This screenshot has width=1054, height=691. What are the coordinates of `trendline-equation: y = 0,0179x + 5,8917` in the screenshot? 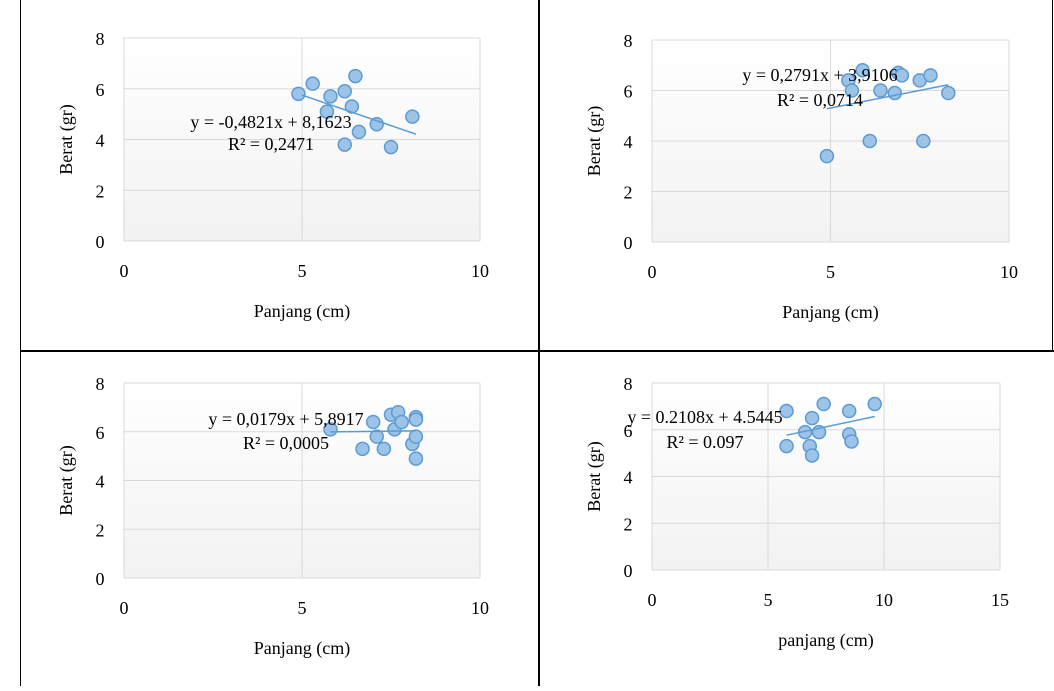 It's located at (285, 419).